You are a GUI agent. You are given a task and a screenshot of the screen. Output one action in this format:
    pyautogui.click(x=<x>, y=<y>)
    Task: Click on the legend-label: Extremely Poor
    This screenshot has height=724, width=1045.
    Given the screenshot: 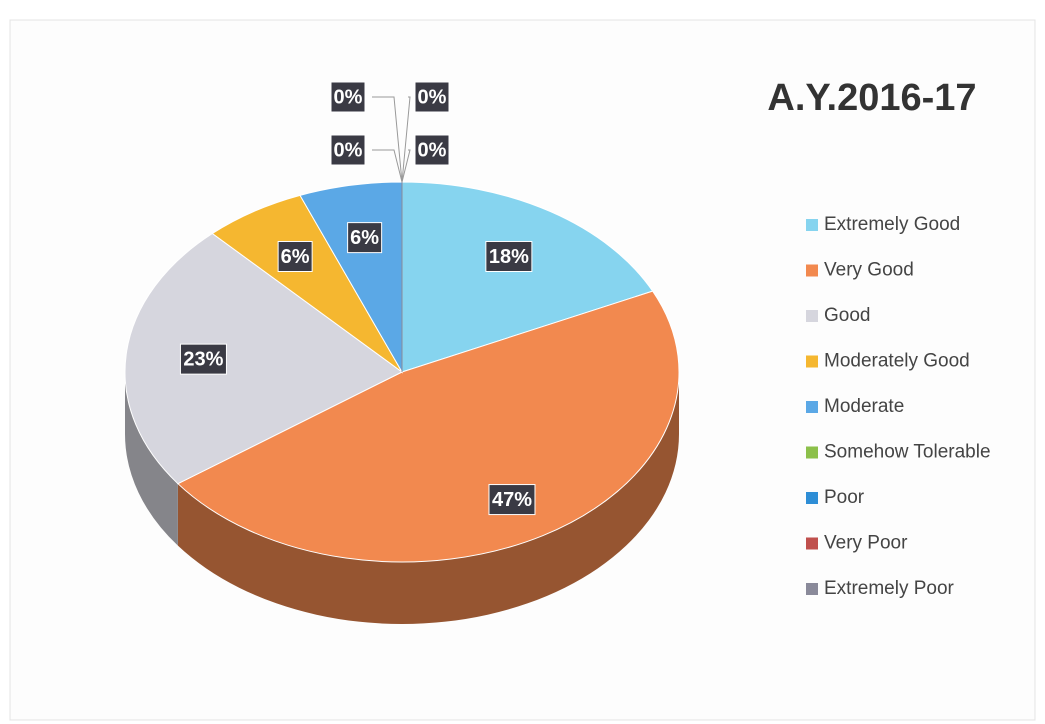 What is the action you would take?
    pyautogui.click(x=889, y=588)
    